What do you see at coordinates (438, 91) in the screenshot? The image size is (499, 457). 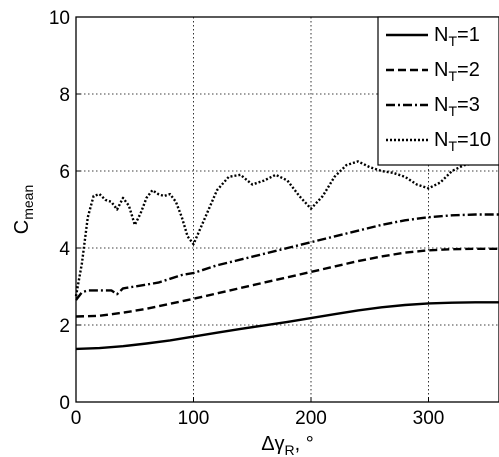 I see `legend: NT=1 NT=2 NT=3 NT=10` at bounding box center [438, 91].